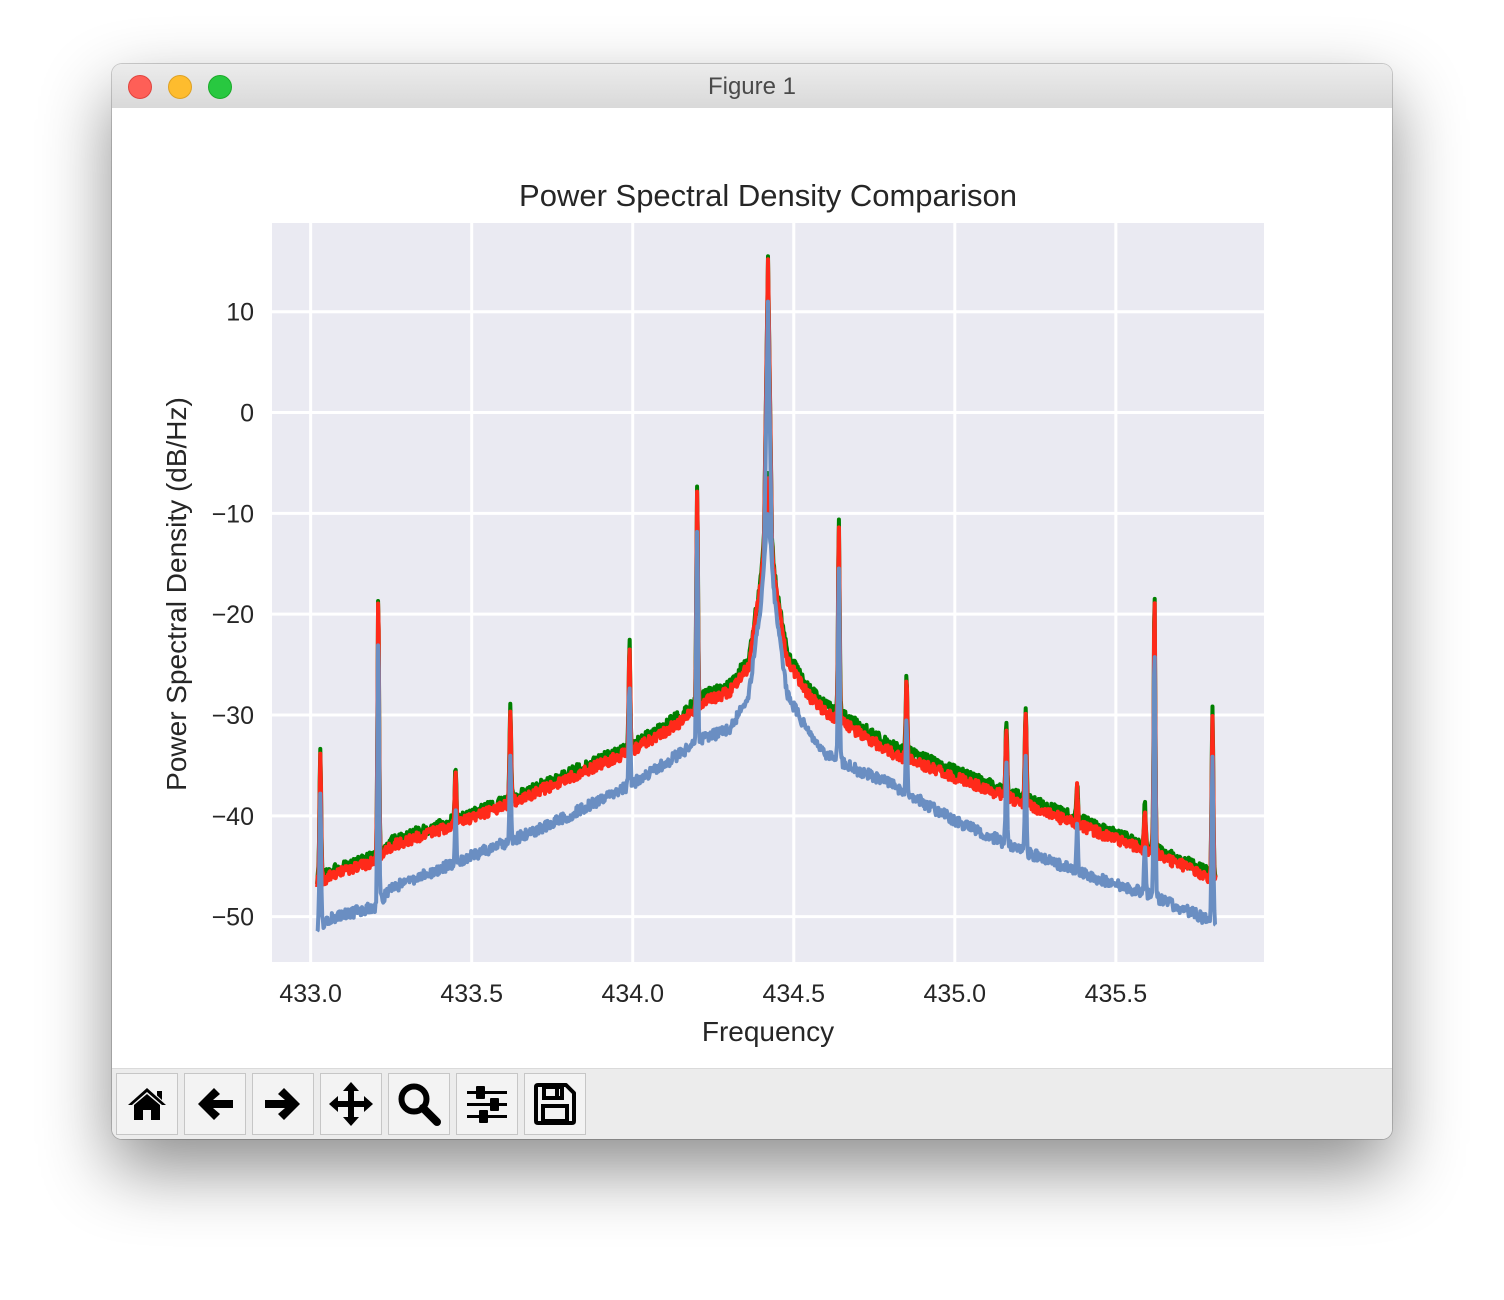 The image size is (1504, 1300). I want to click on y-tick-label: 0, so click(247, 414).